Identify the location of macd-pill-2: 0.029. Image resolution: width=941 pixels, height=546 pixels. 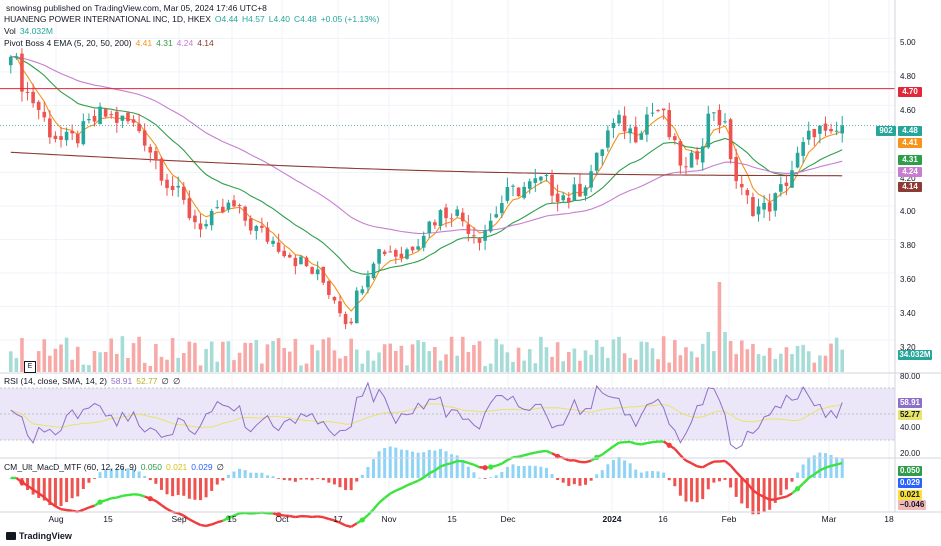
(910, 483).